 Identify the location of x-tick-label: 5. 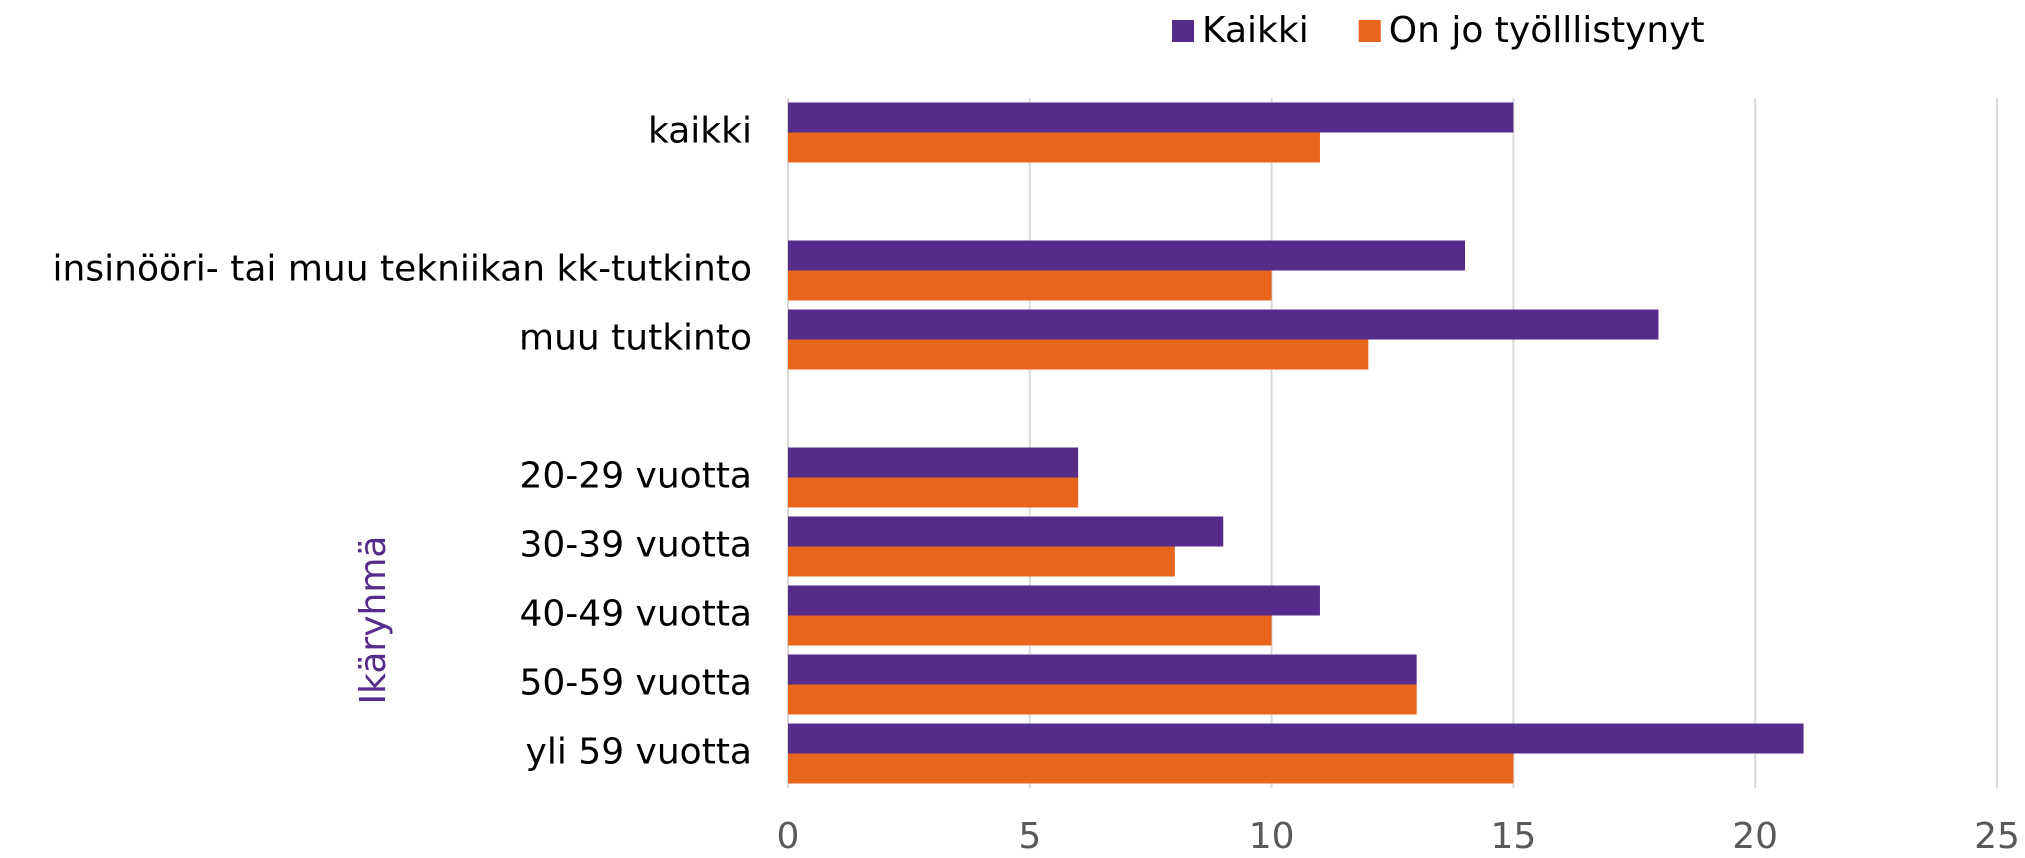
(1029, 836).